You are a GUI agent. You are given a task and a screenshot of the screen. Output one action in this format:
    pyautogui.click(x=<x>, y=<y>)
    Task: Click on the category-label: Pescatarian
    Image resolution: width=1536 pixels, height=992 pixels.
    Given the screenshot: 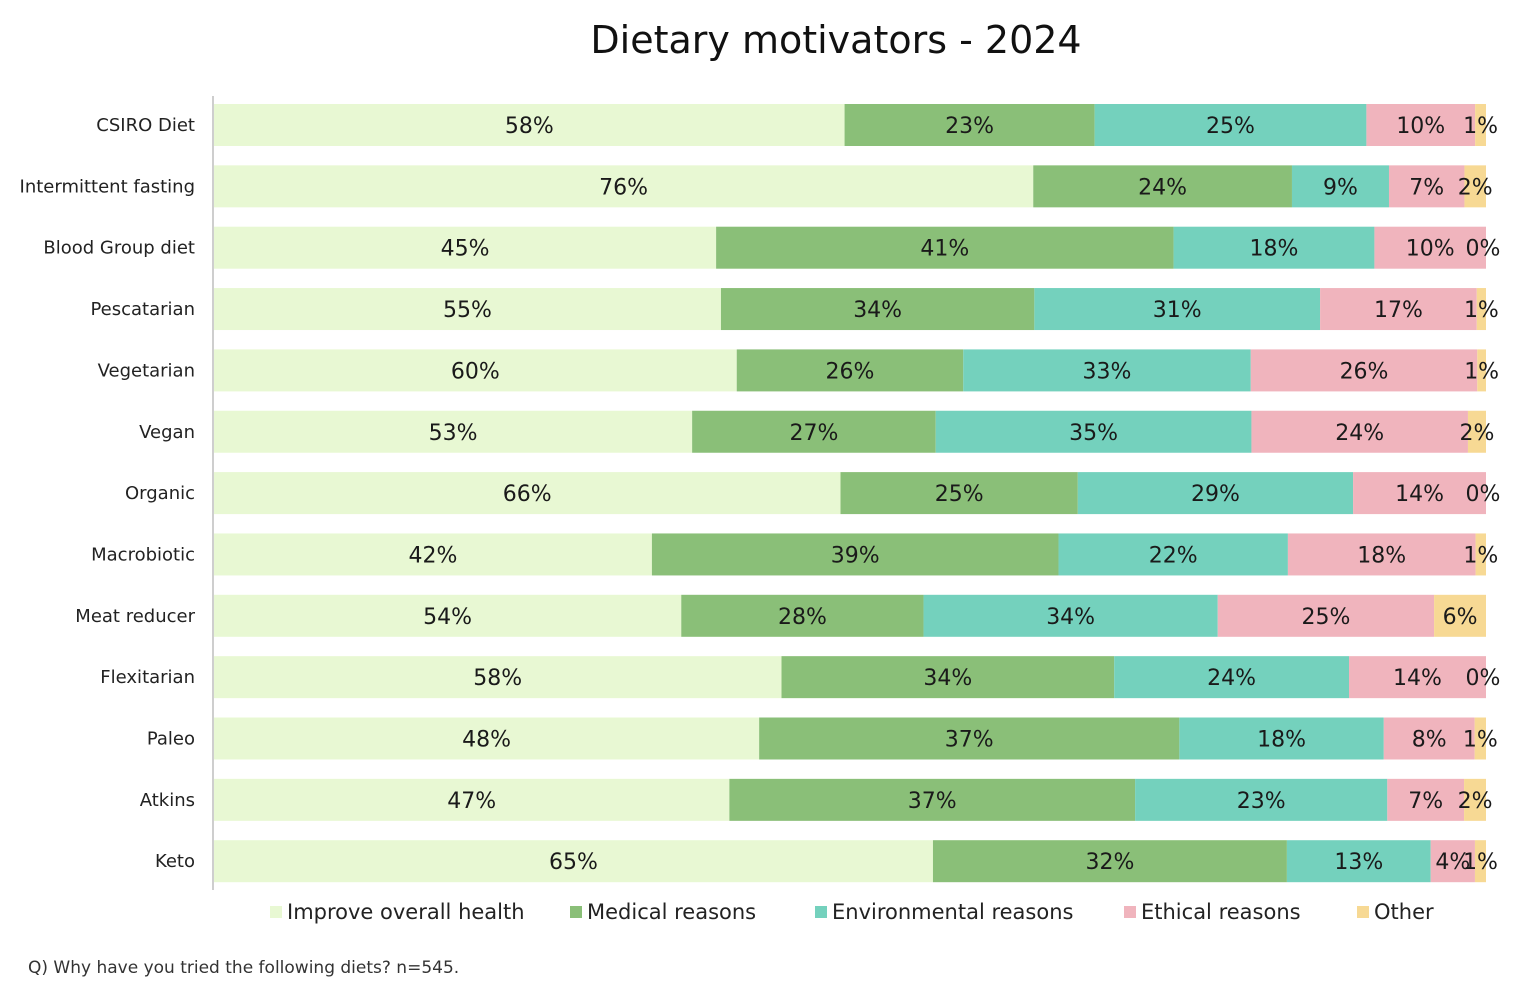 What is the action you would take?
    pyautogui.click(x=142, y=309)
    